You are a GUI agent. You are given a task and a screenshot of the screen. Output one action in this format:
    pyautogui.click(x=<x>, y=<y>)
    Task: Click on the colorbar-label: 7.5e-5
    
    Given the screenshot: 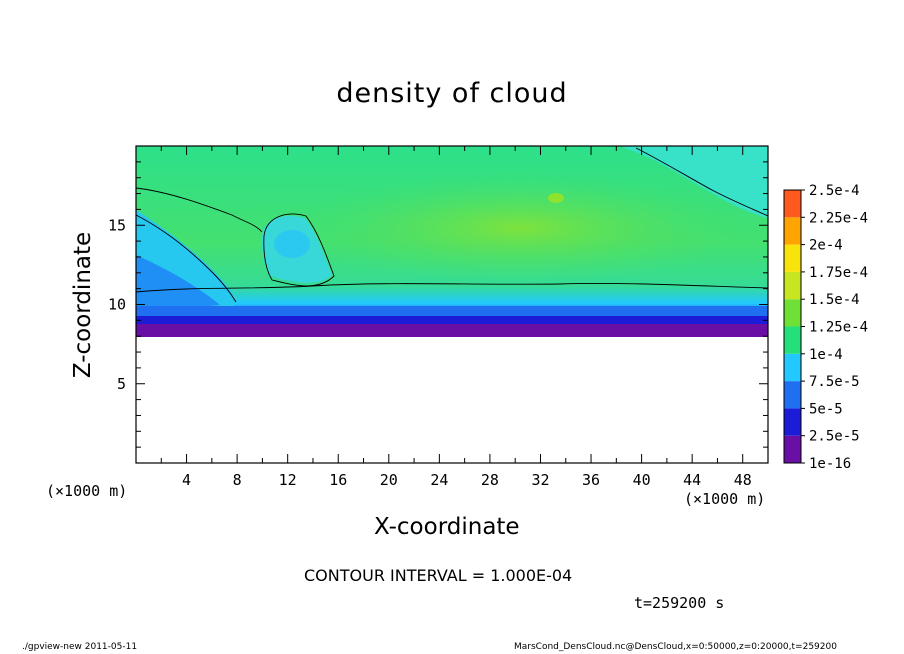 What is the action you would take?
    pyautogui.click(x=834, y=382)
    